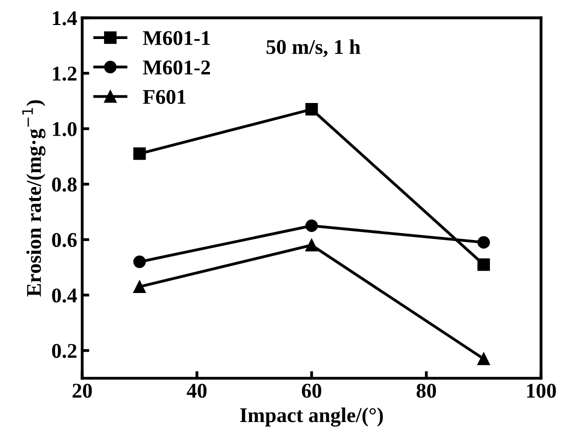 The image size is (563, 445). What do you see at coordinates (64, 185) in the screenshot?
I see `y-tick-label: 0.8` at bounding box center [64, 185].